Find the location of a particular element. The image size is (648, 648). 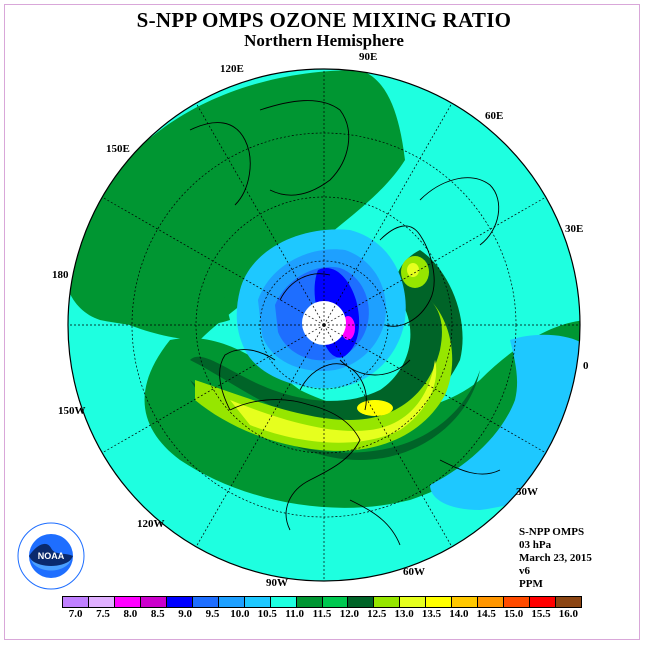

colorbar-tick-label: 7.0 is located at coordinates (75, 614).